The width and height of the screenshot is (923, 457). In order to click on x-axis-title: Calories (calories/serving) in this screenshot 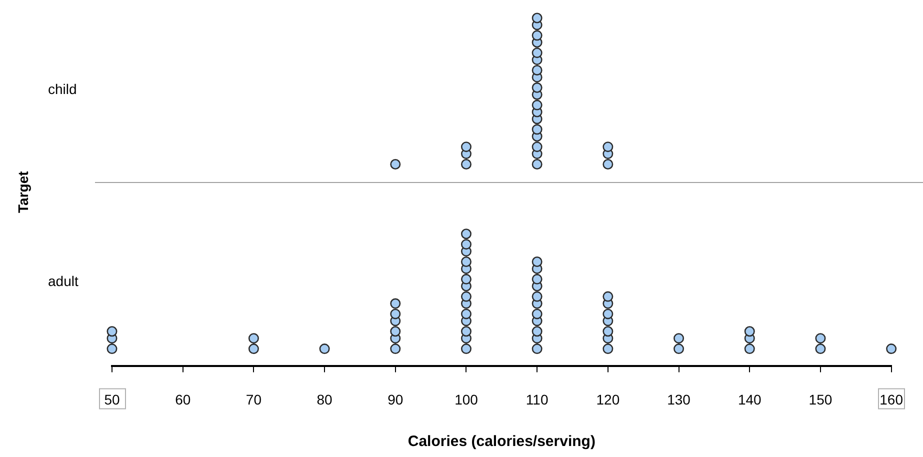, I will do `click(502, 441)`.